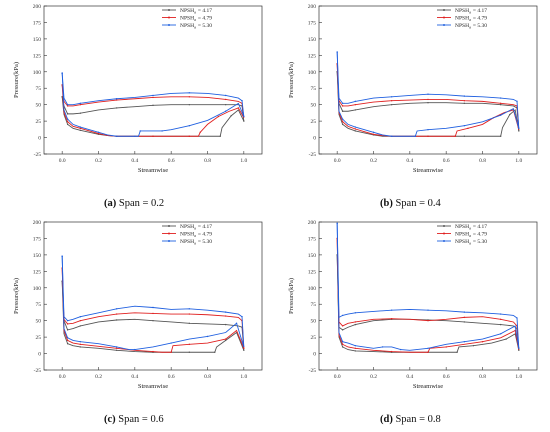  What do you see at coordinates (314, 322) in the screenshot?
I see `y-tick-label: 50` at bounding box center [314, 322].